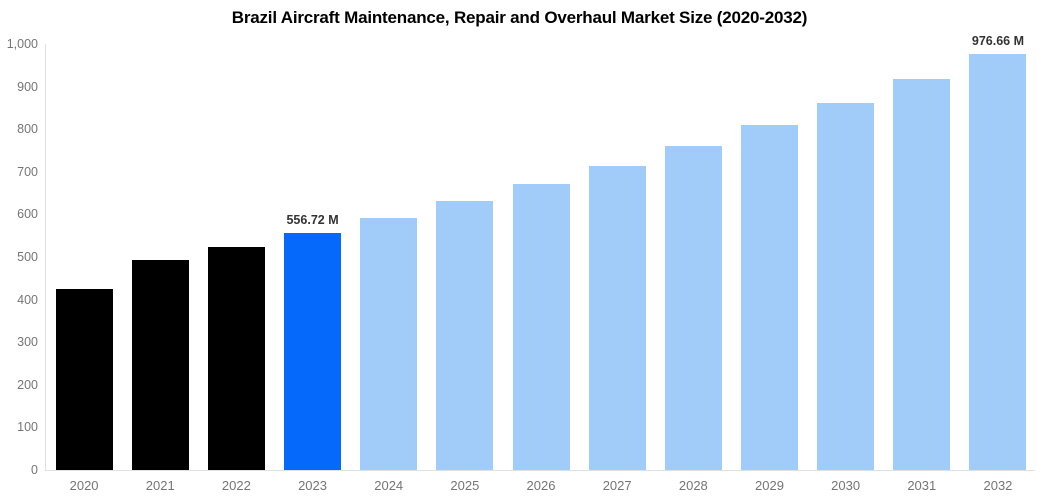  I want to click on x-tick-label-2027: 2027, so click(617, 485).